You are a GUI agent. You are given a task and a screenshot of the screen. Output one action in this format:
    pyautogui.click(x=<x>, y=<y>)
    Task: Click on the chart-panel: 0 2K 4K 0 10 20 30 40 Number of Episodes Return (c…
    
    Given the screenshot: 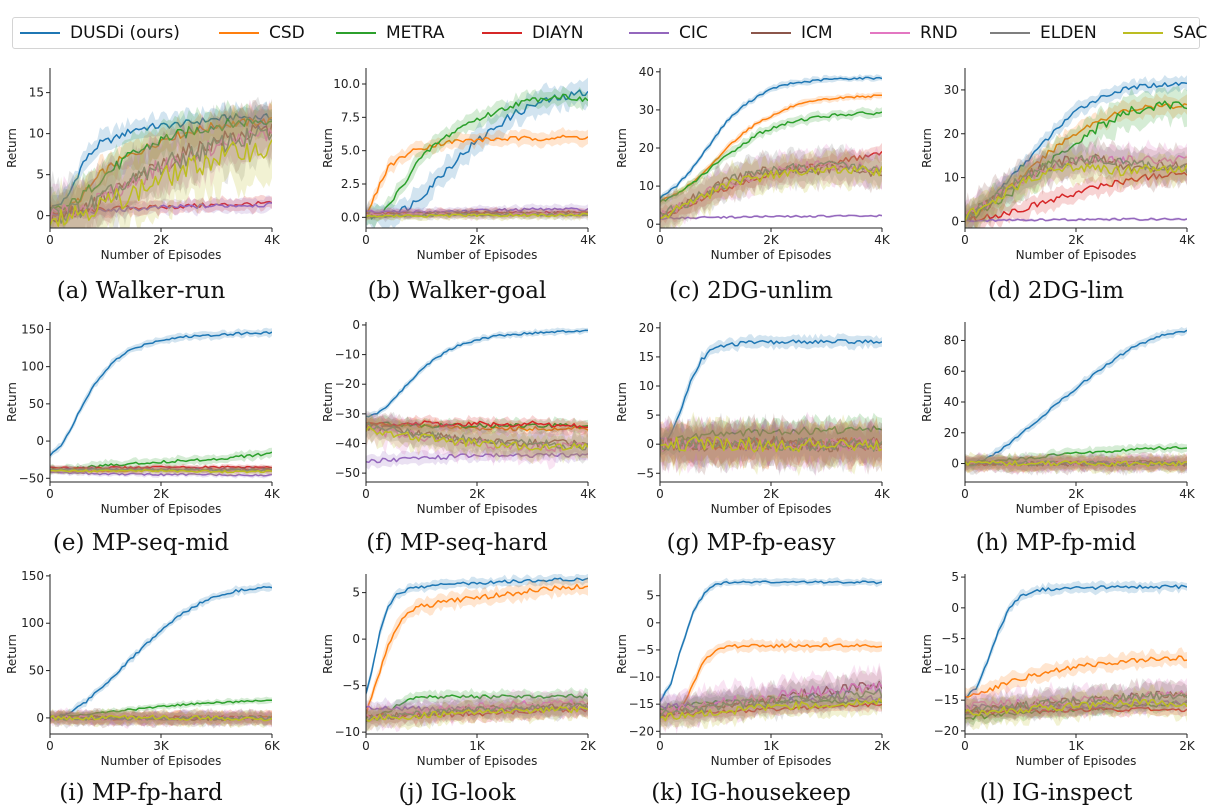 What is the action you would take?
    pyautogui.click(x=753, y=184)
    